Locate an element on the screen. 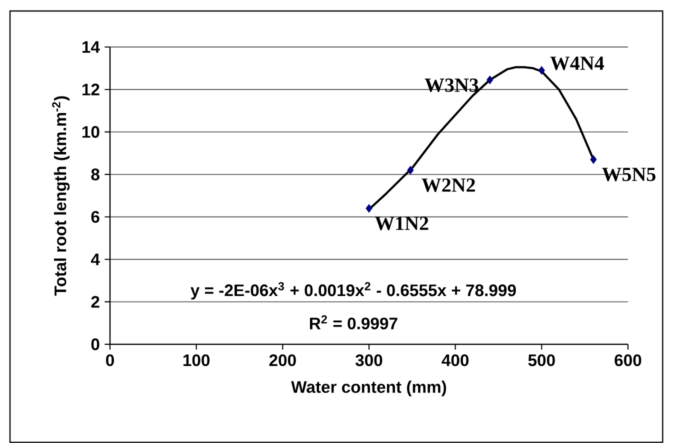  y-tick-label: 10 is located at coordinates (91, 132).